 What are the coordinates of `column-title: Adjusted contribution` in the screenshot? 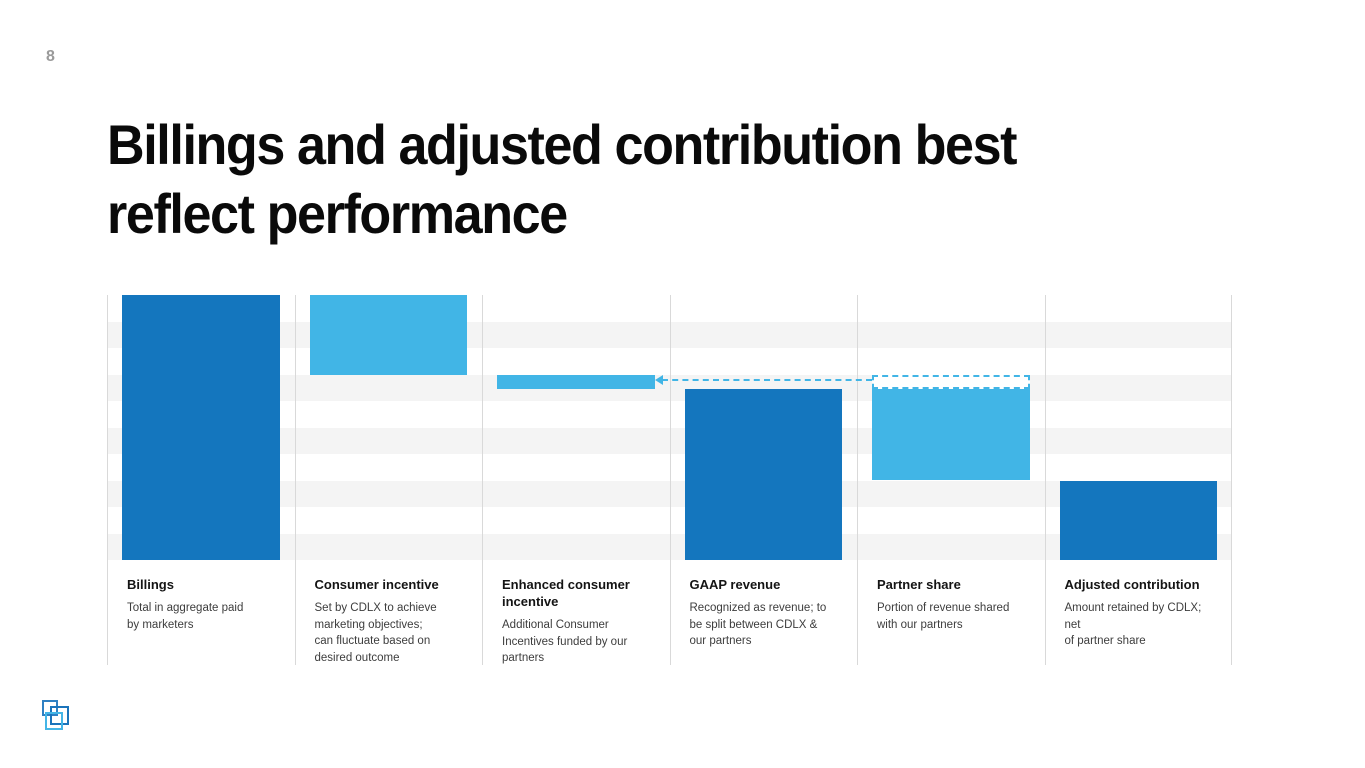 It's located at (1132, 584).